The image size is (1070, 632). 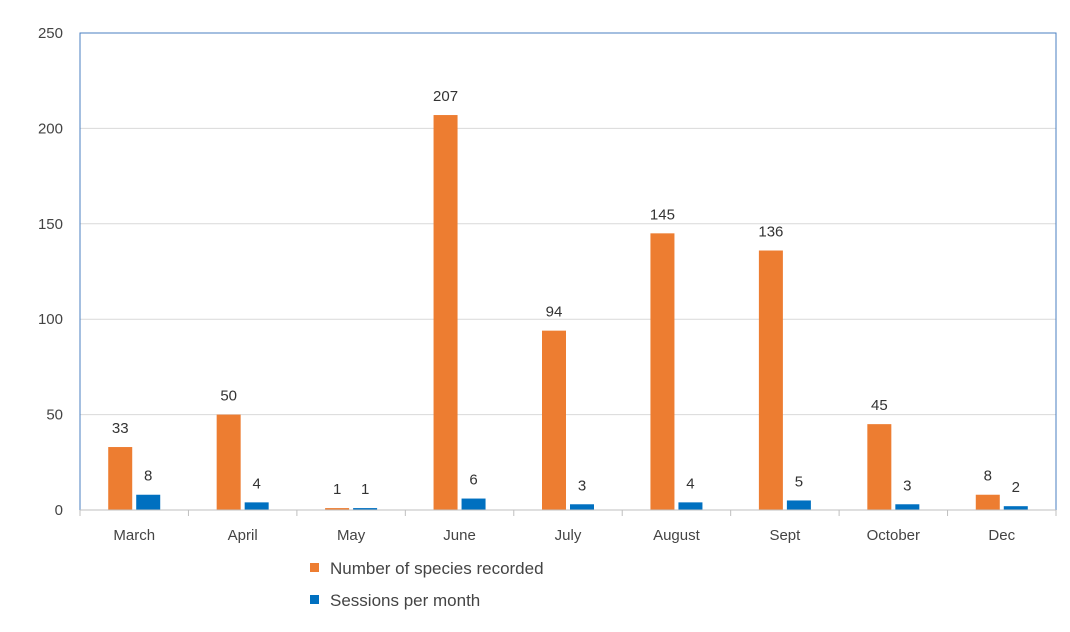 I want to click on x-tick-label: July, so click(x=568, y=535).